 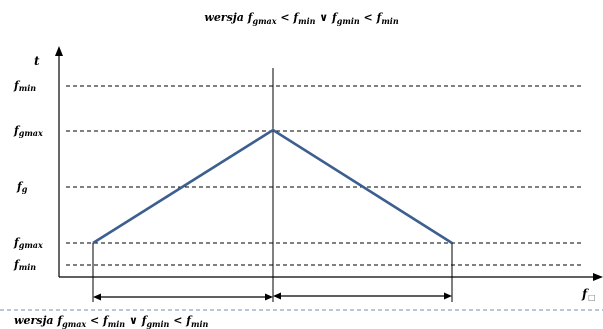 What do you see at coordinates (585, 294) in the screenshot?
I see `svg-text: f` at bounding box center [585, 294].